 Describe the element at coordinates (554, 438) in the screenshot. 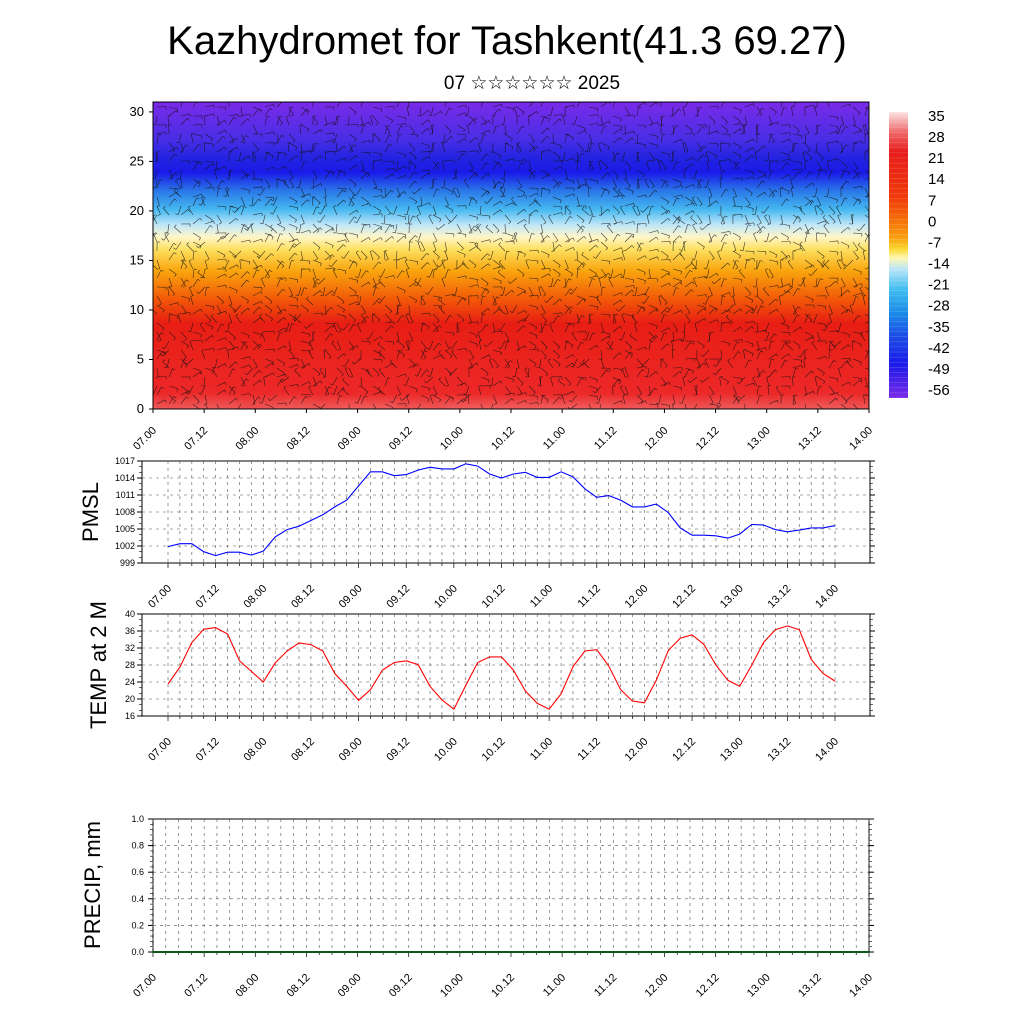

I see `heatmap-xtick-label: 11.00` at that location.